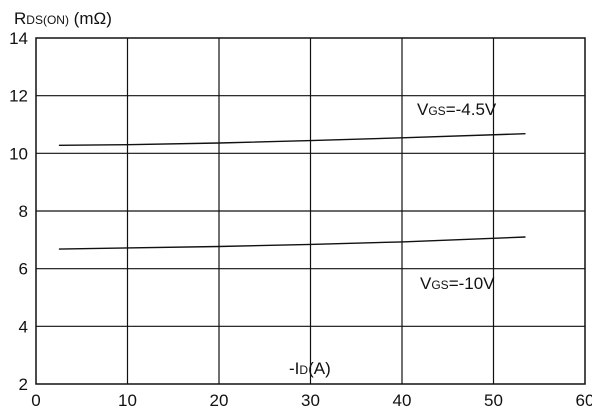  Describe the element at coordinates (23, 384) in the screenshot. I see `y-tick-label: 2` at that location.